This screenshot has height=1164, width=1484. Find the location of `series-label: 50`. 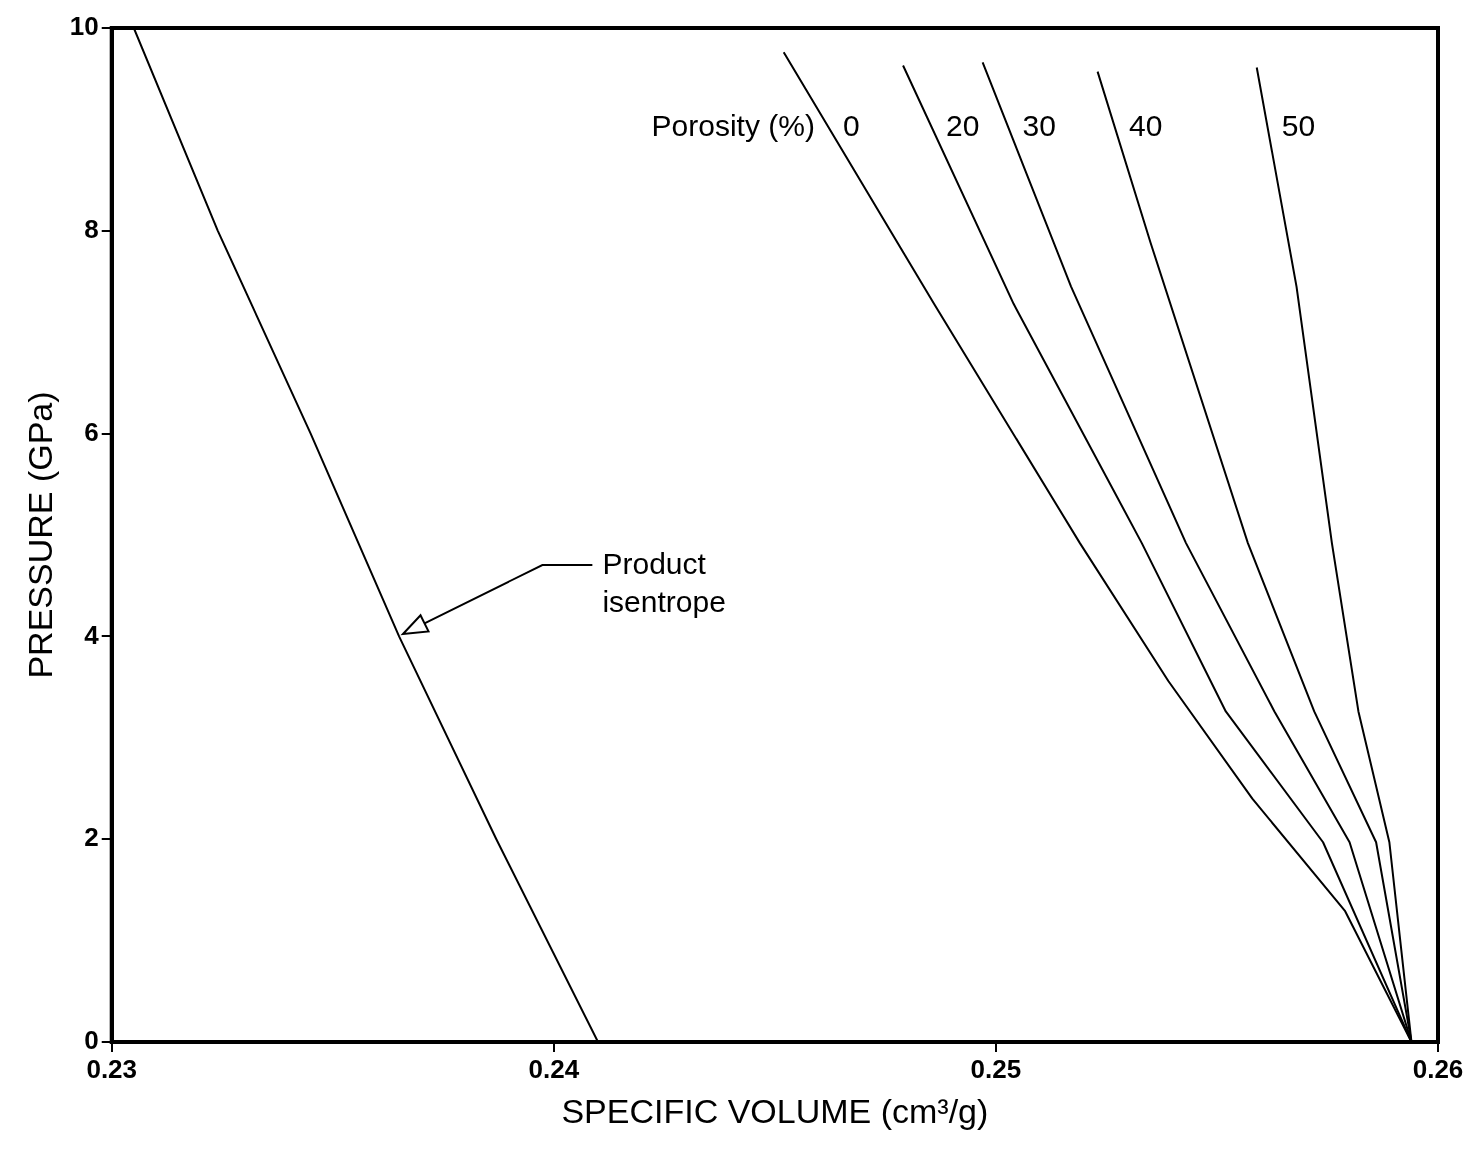

series-label: 50 is located at coordinates (1298, 126).